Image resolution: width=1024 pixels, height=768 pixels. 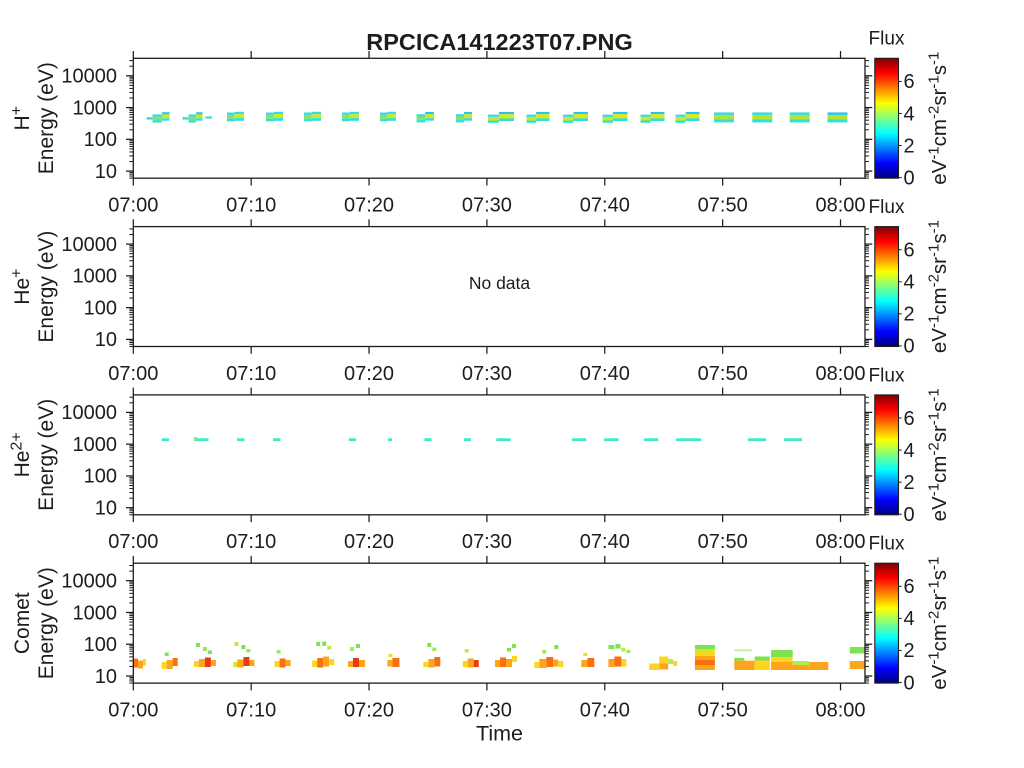 I want to click on svg-text: Time, so click(x=499, y=733).